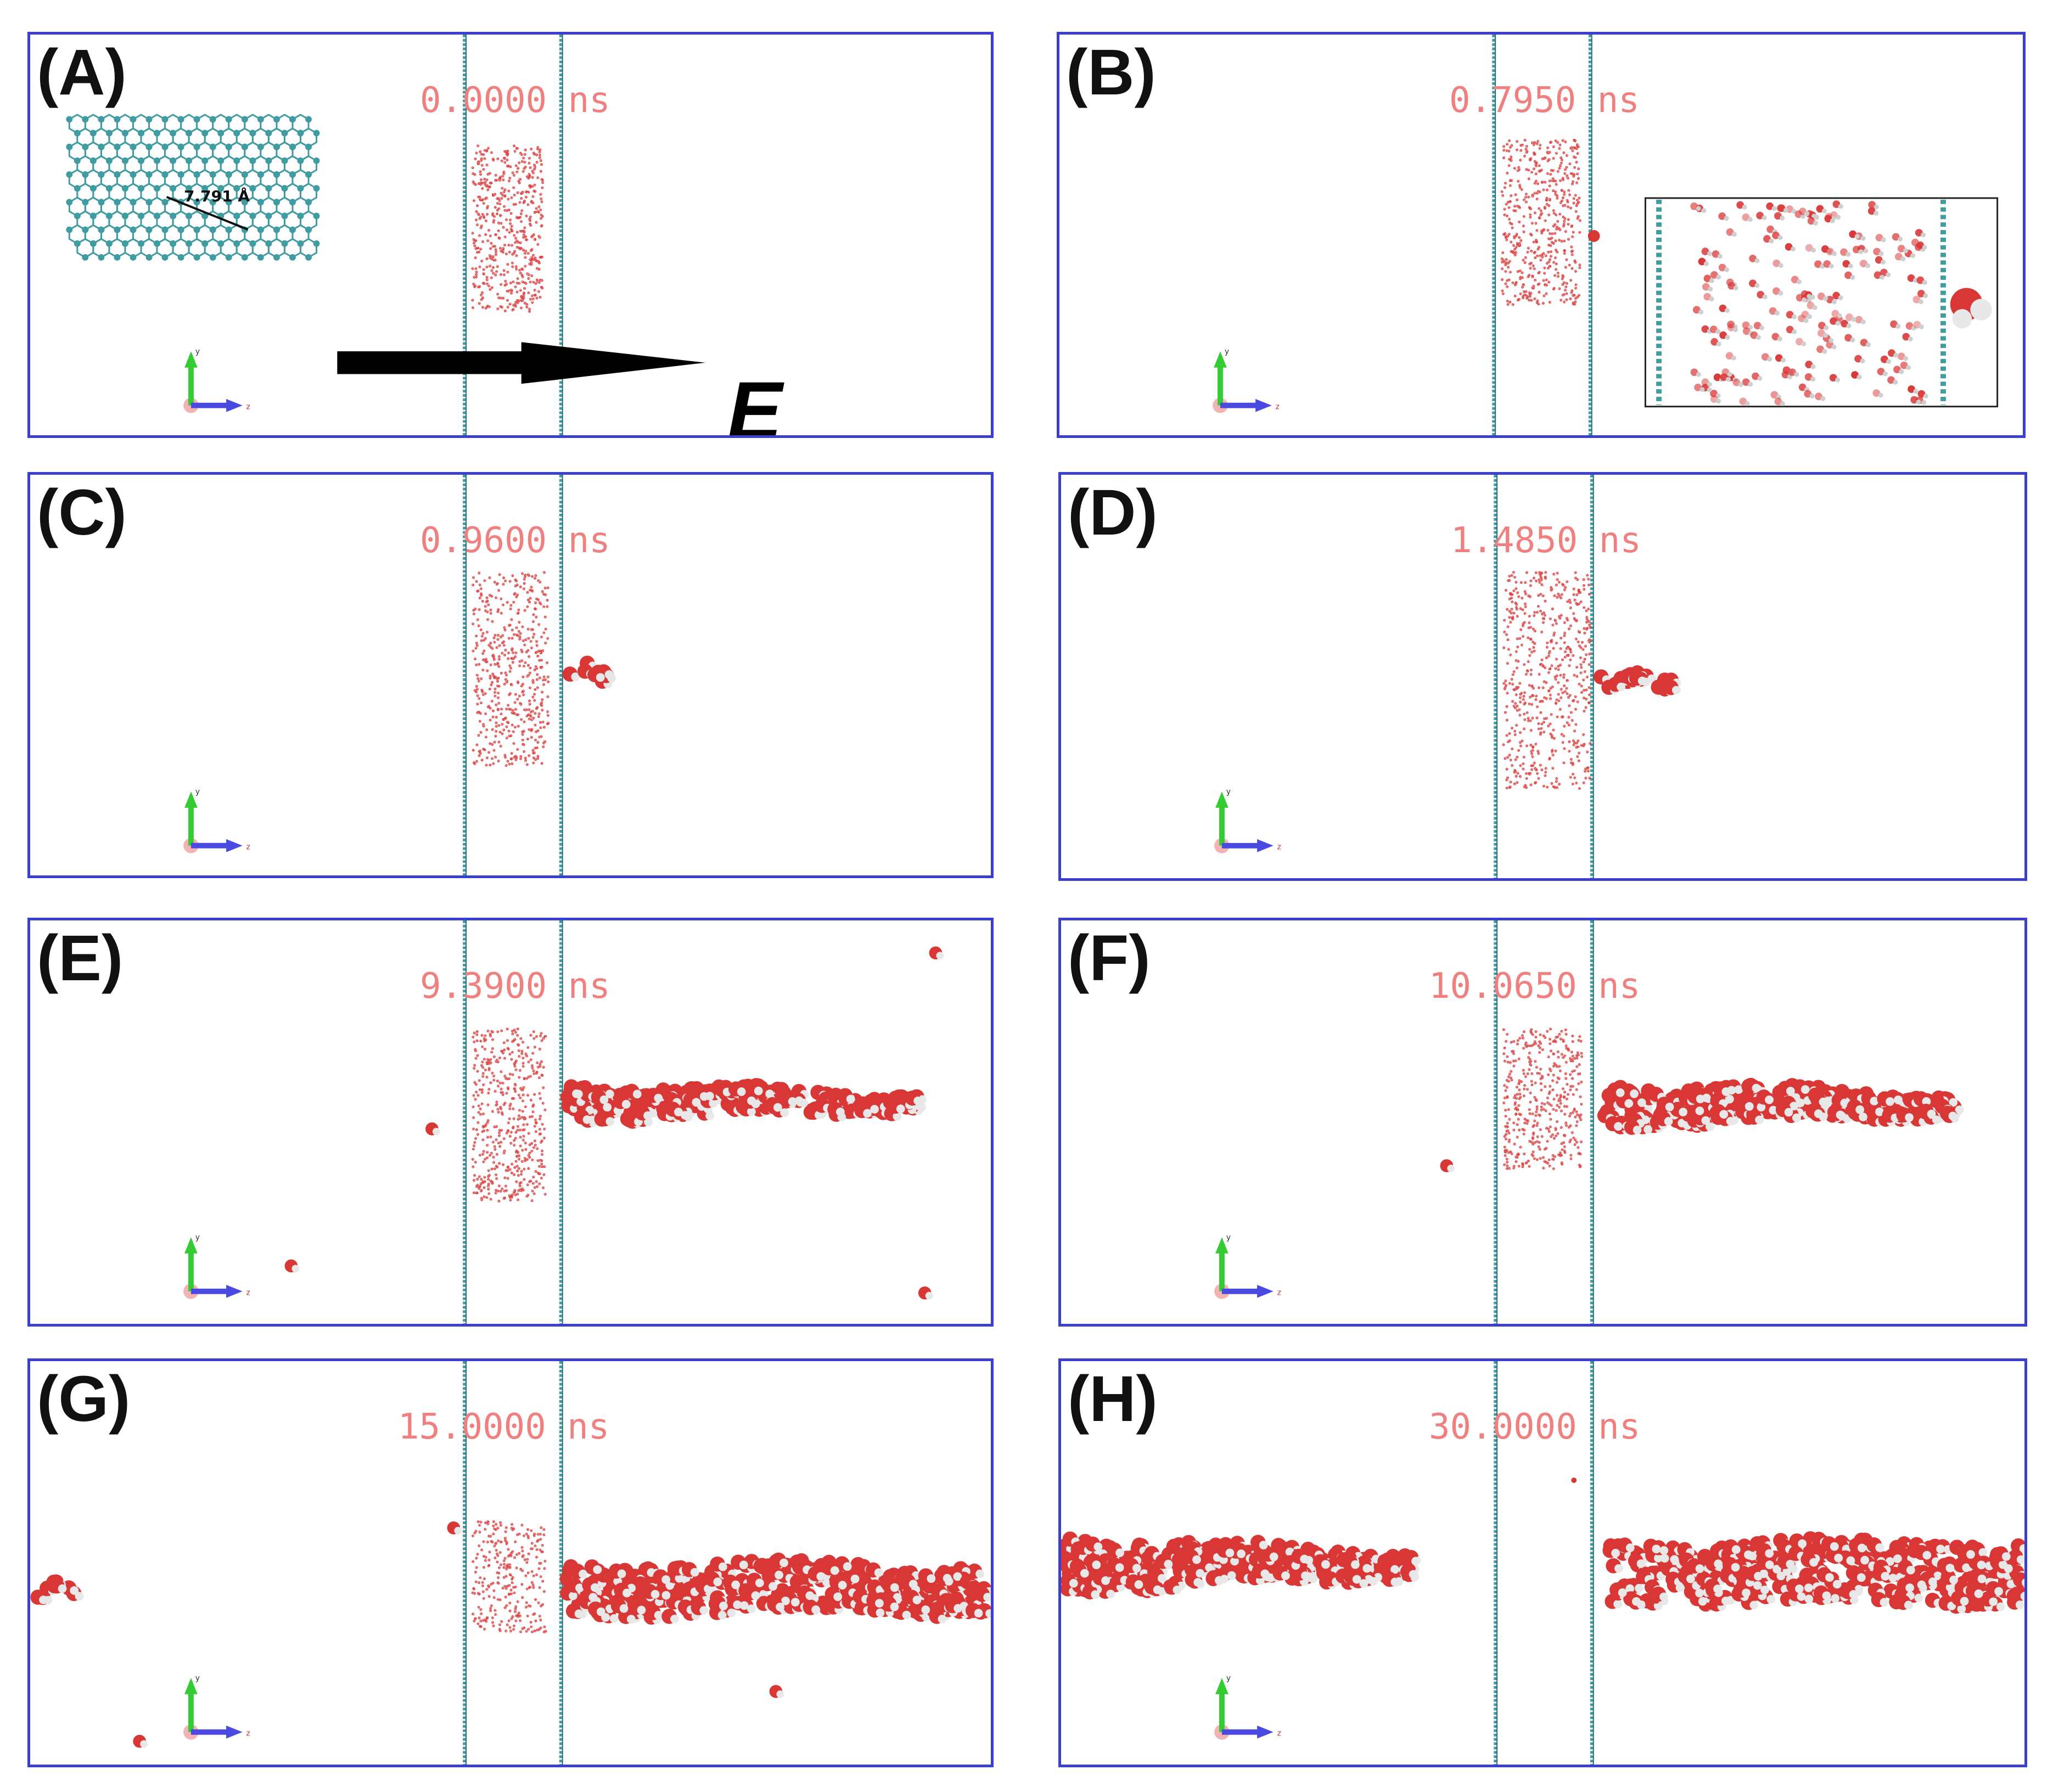 This screenshot has width=2053, height=1792. What do you see at coordinates (217, 196) in the screenshot?
I see `pore-distance-label: 7.791 Å` at bounding box center [217, 196].